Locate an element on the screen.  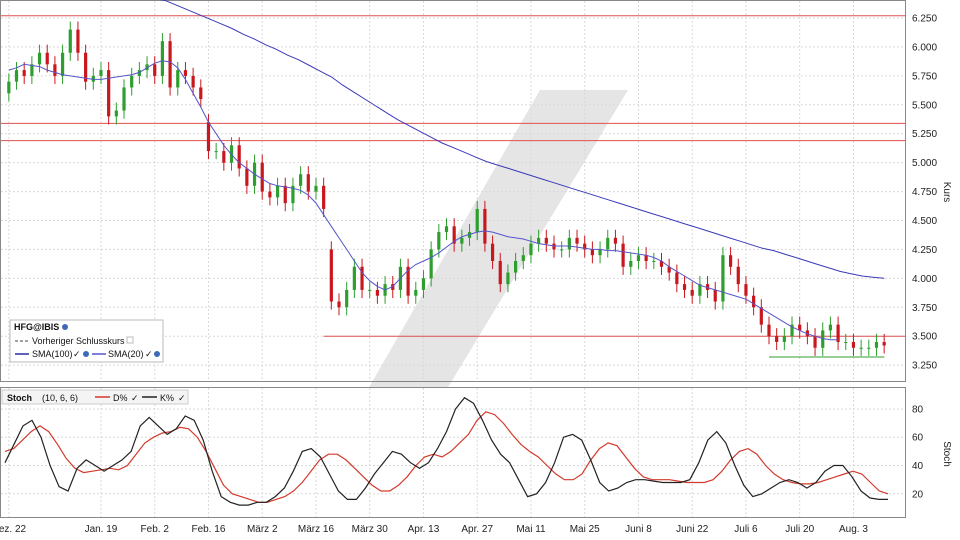
sma100-check-icon: ✓ is located at coordinates (77, 354).